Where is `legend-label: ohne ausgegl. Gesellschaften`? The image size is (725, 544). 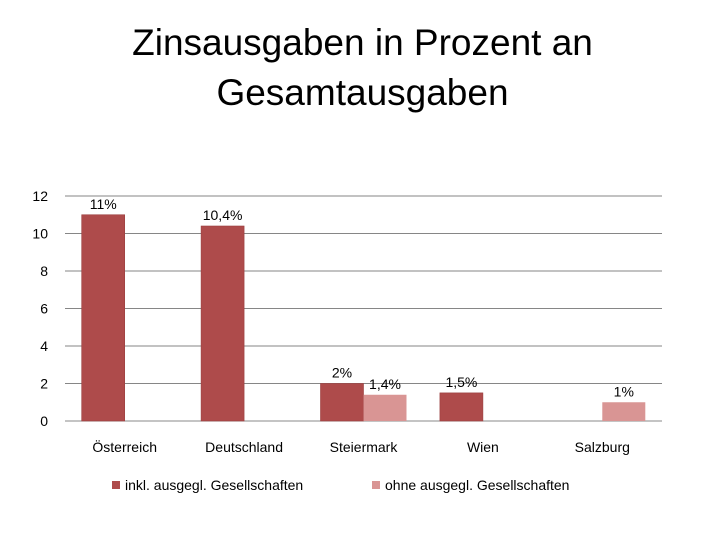 legend-label: ohne ausgegl. Gesellschaften is located at coordinates (477, 485).